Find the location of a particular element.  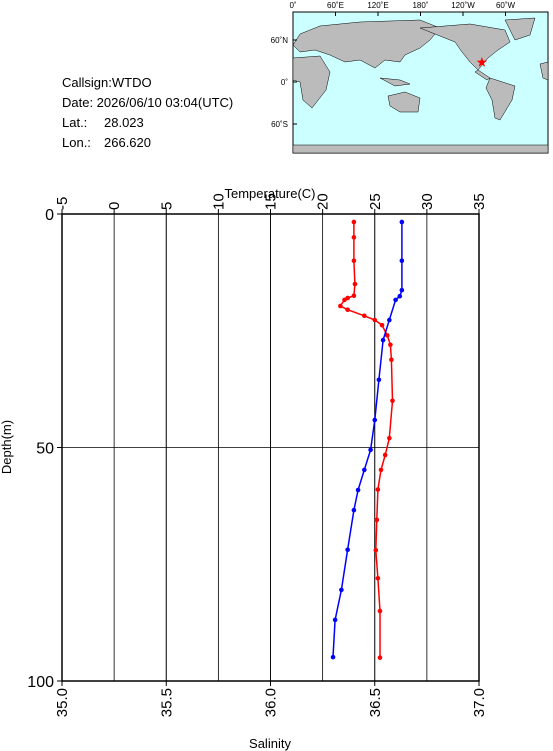

y-tick-label: 0 is located at coordinates (49, 215).